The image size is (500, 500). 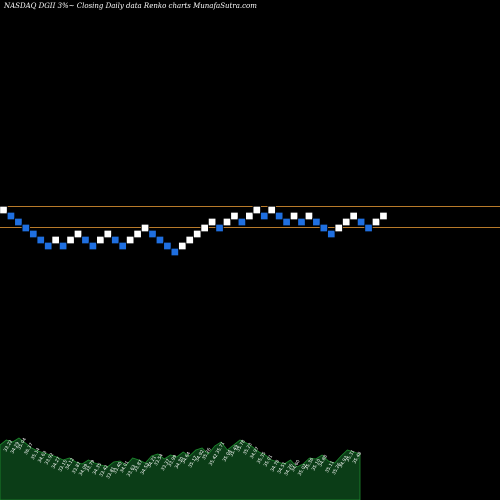 What do you see at coordinates (132, 471) in the screenshot?
I see `volume-label: 33.63` at bounding box center [132, 471].